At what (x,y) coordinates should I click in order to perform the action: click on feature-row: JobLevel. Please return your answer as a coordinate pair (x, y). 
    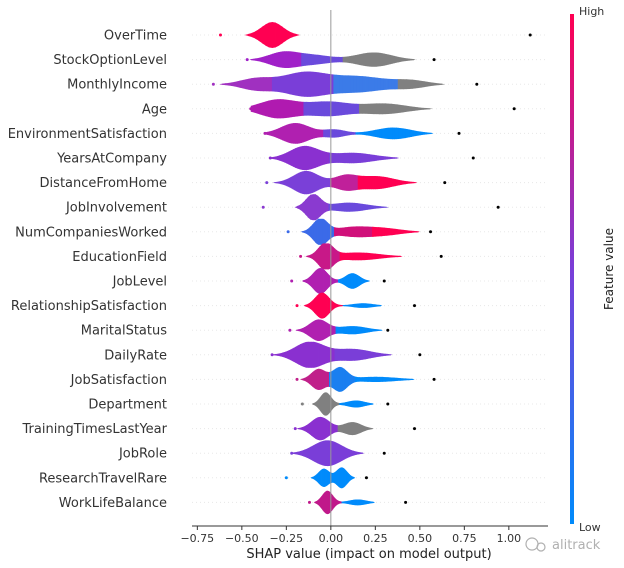
    Looking at the image, I should click on (330, 281).